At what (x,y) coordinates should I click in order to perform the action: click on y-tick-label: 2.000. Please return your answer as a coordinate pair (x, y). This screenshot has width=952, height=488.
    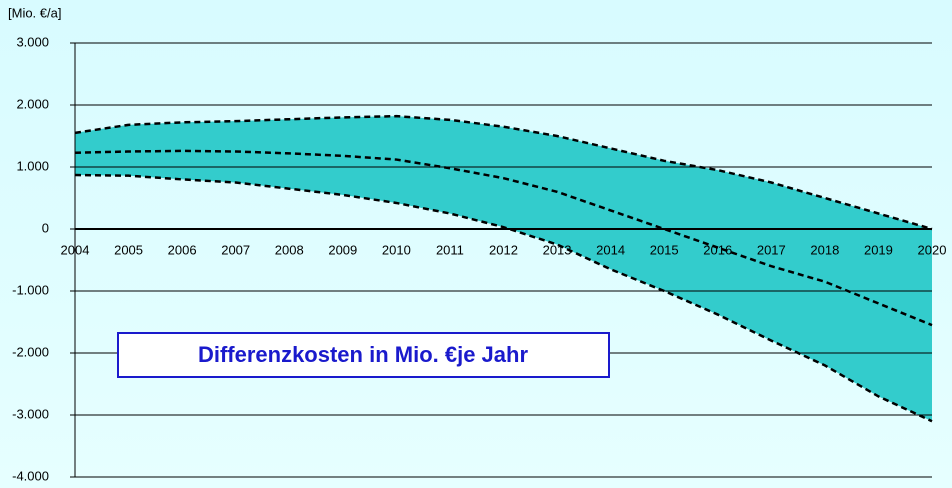
    Looking at the image, I should click on (32, 103).